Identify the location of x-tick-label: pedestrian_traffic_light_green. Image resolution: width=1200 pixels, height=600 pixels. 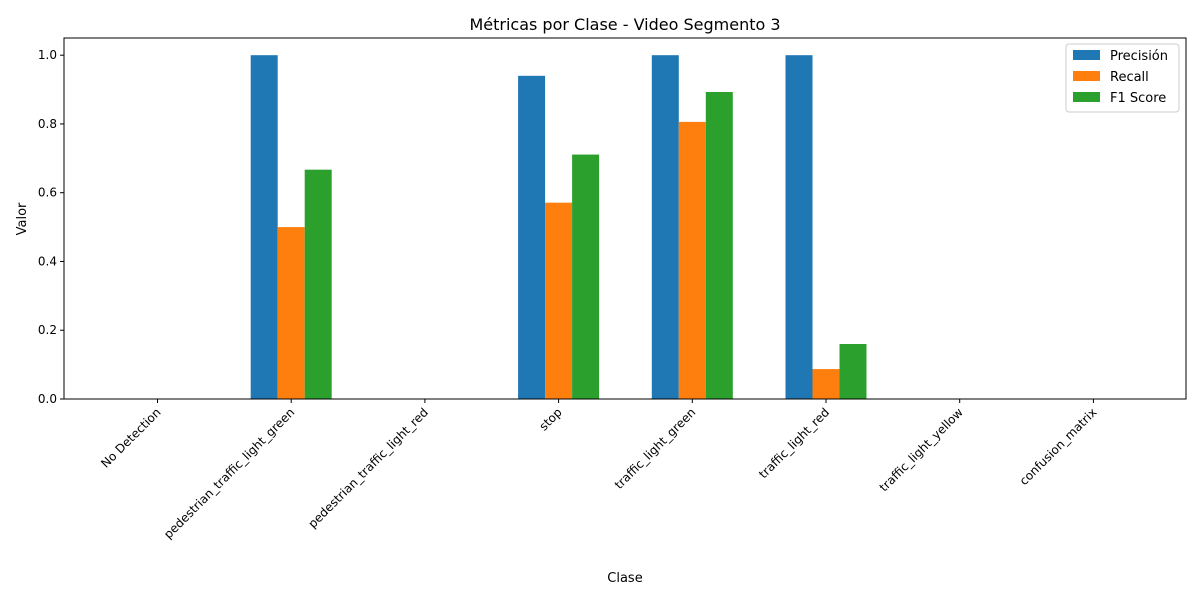
(229, 473).